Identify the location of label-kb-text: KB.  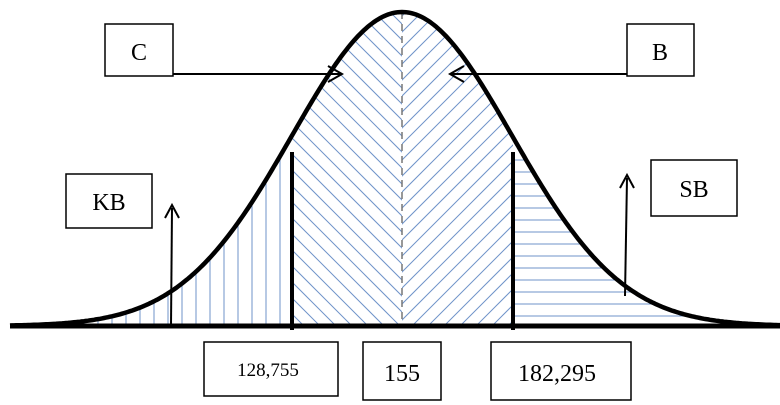
(108, 203).